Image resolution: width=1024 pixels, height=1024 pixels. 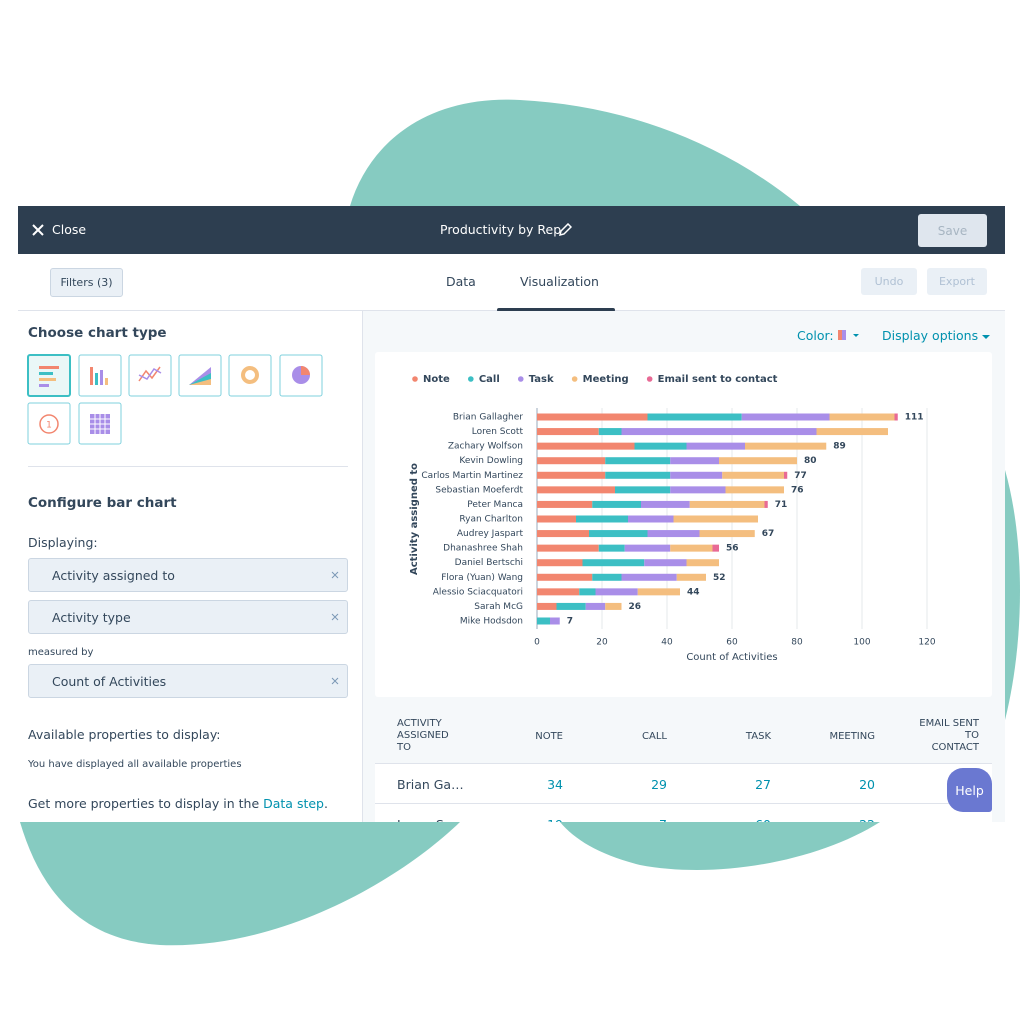 I want to click on total-label: 52, so click(x=719, y=578).